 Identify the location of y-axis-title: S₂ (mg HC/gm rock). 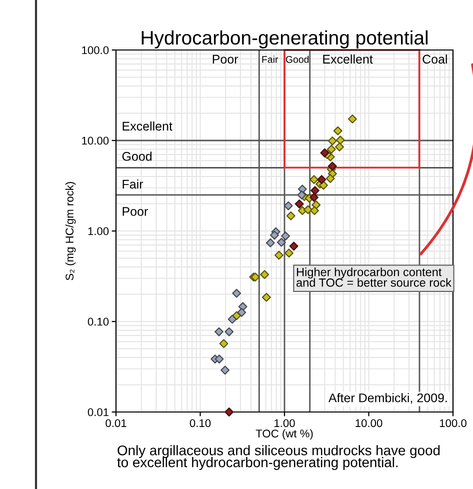
(70, 231).